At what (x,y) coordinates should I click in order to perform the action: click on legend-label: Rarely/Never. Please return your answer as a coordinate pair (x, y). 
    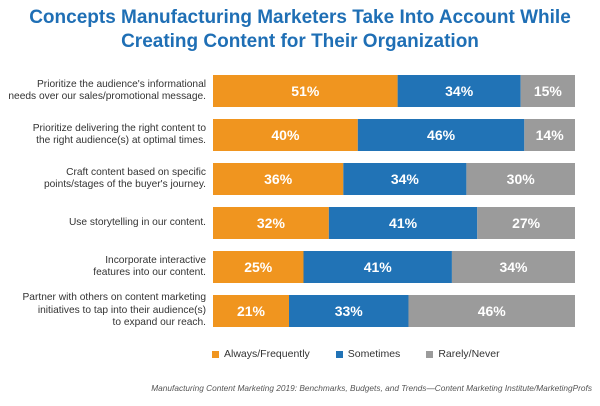
    Looking at the image, I should click on (469, 354).